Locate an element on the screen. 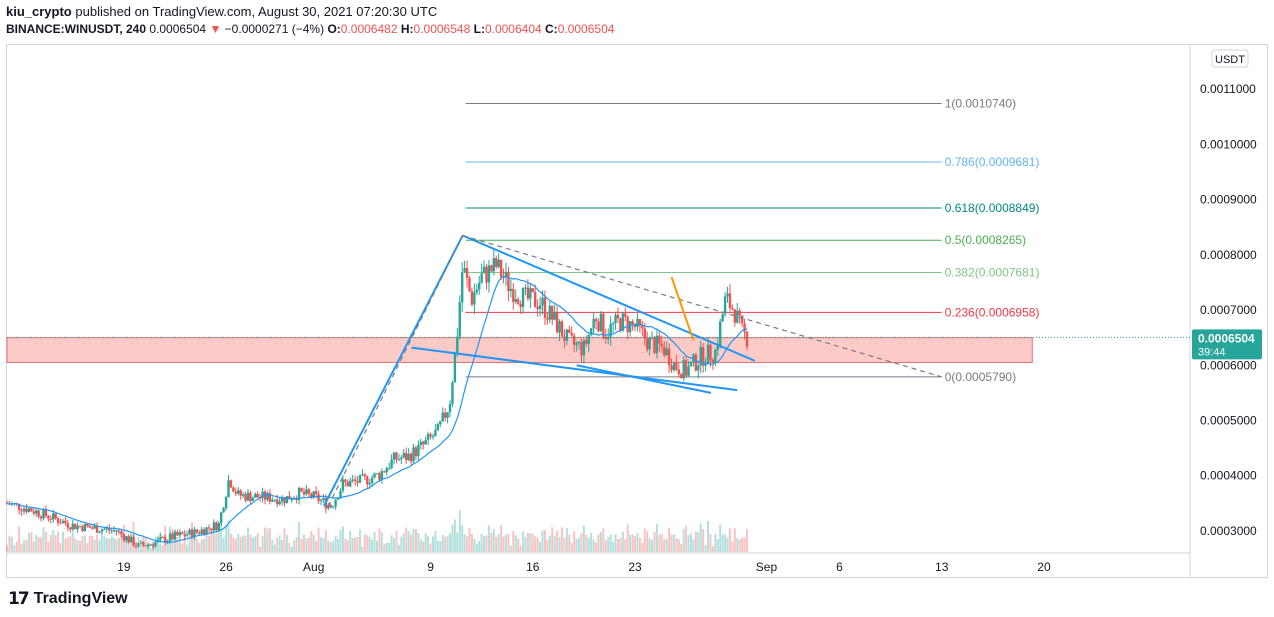 The image size is (1274, 617). fib-level-label: 0.786(0.0009681) is located at coordinates (992, 162).